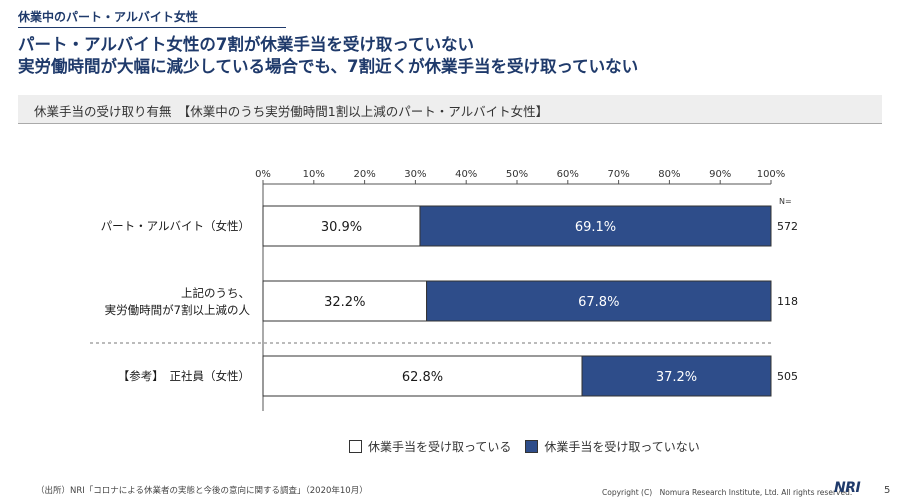 The height and width of the screenshot is (498, 900). Describe the element at coordinates (847, 488) in the screenshot. I see `nri-logo: NRI` at that location.